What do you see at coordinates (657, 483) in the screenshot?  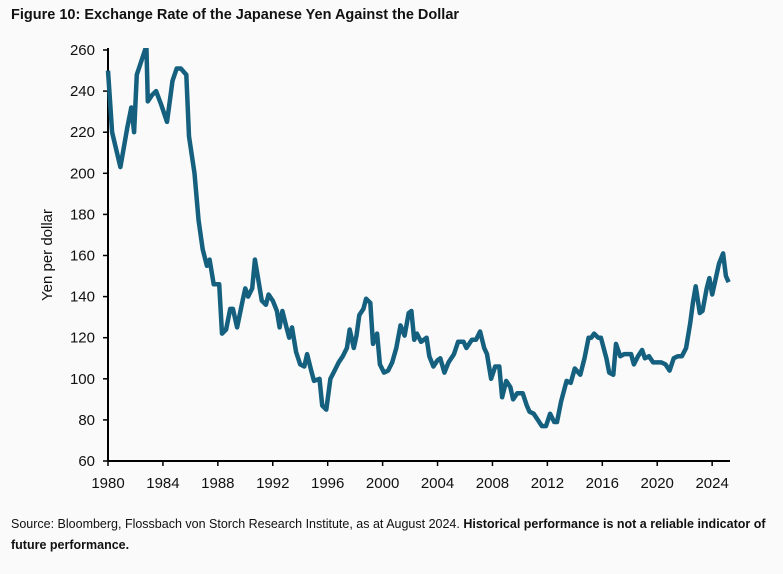 I see `x-tick-label: 2020` at bounding box center [657, 483].